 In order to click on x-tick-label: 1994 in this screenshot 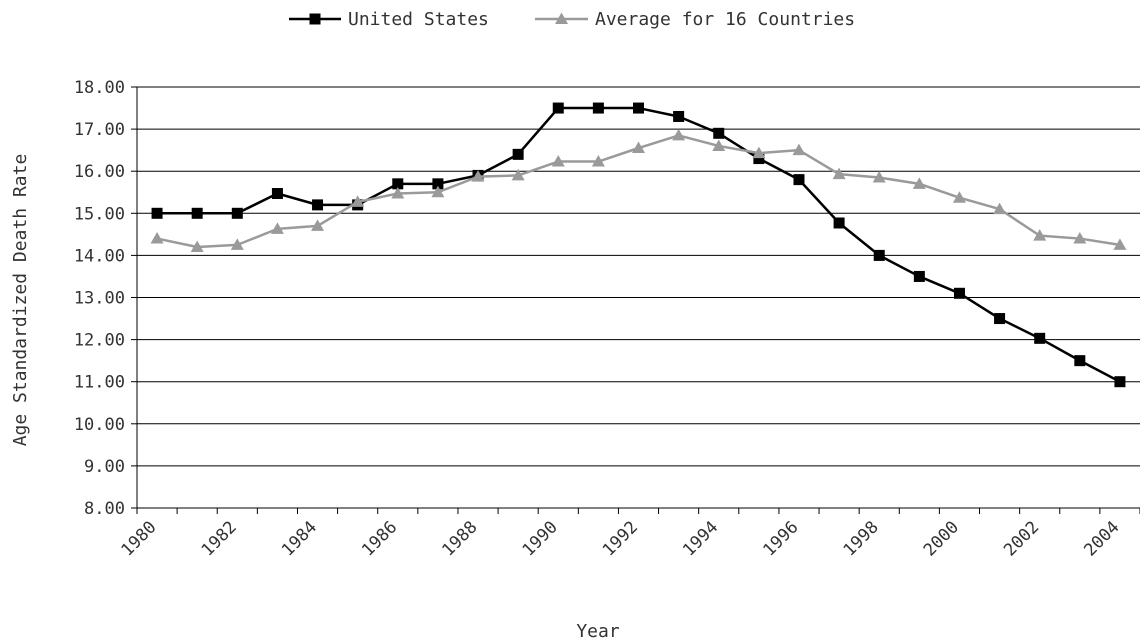, I will do `click(700, 538)`.